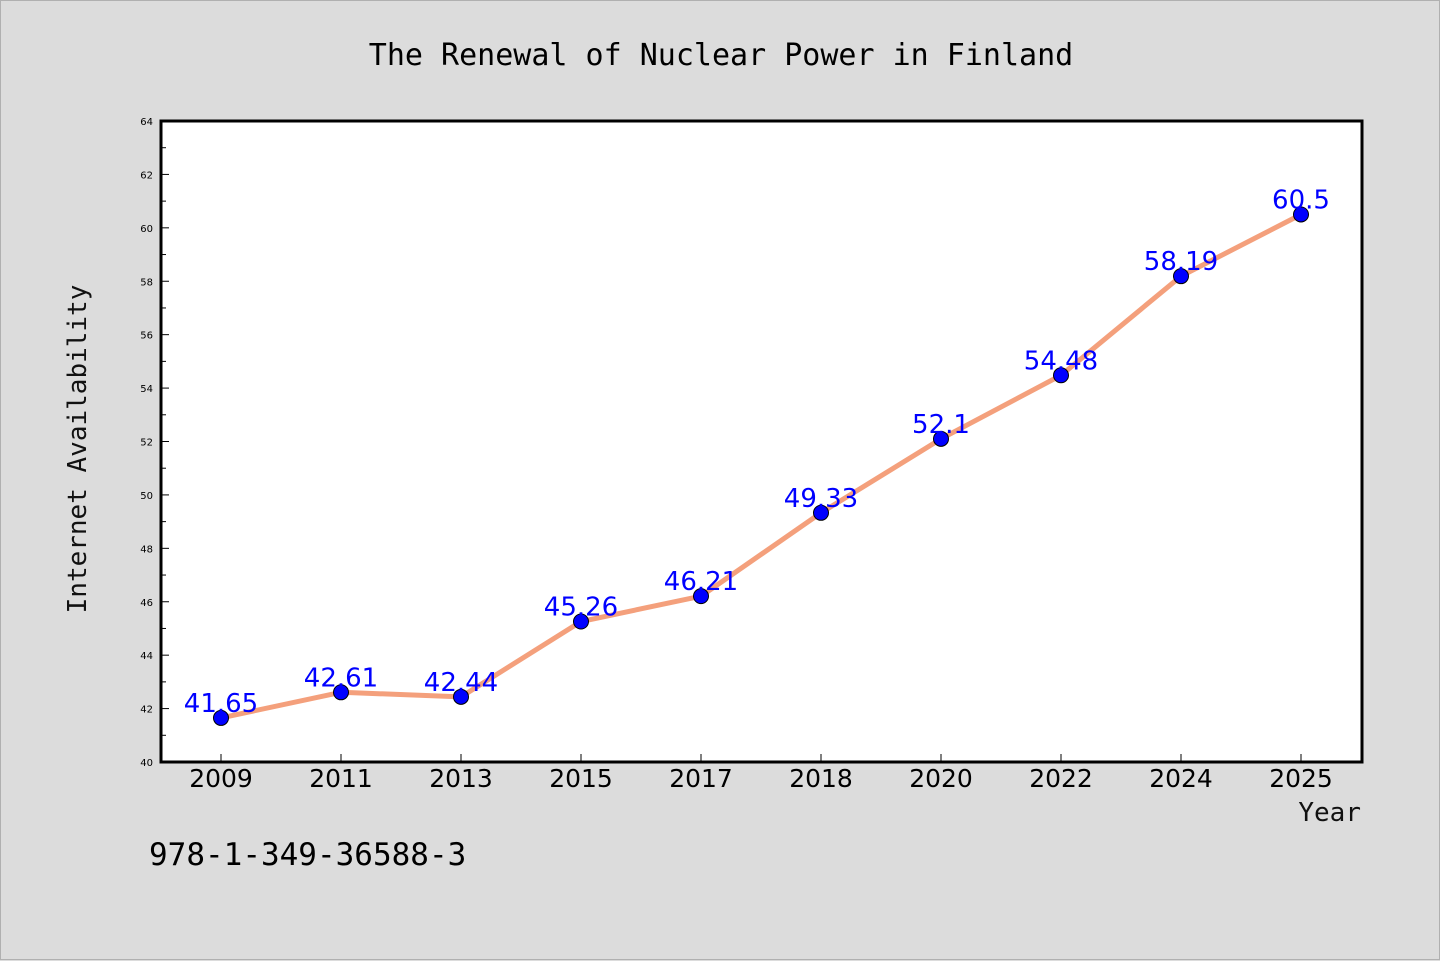 Image resolution: width=1440 pixels, height=961 pixels. What do you see at coordinates (941, 778) in the screenshot?
I see `x-tick-label: 2020` at bounding box center [941, 778].